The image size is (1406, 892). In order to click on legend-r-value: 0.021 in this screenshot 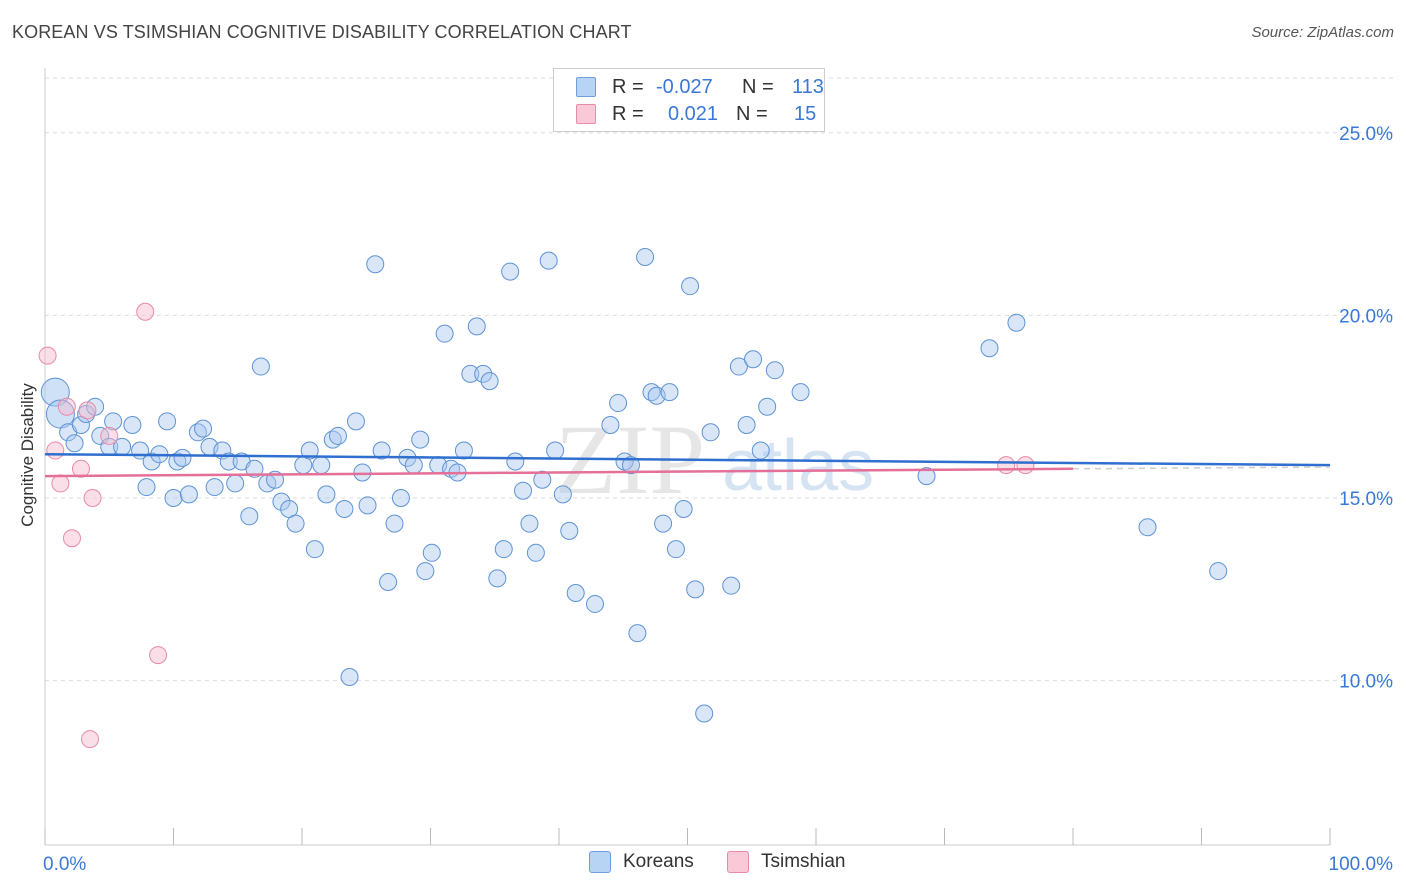, I will do `click(693, 113)`.